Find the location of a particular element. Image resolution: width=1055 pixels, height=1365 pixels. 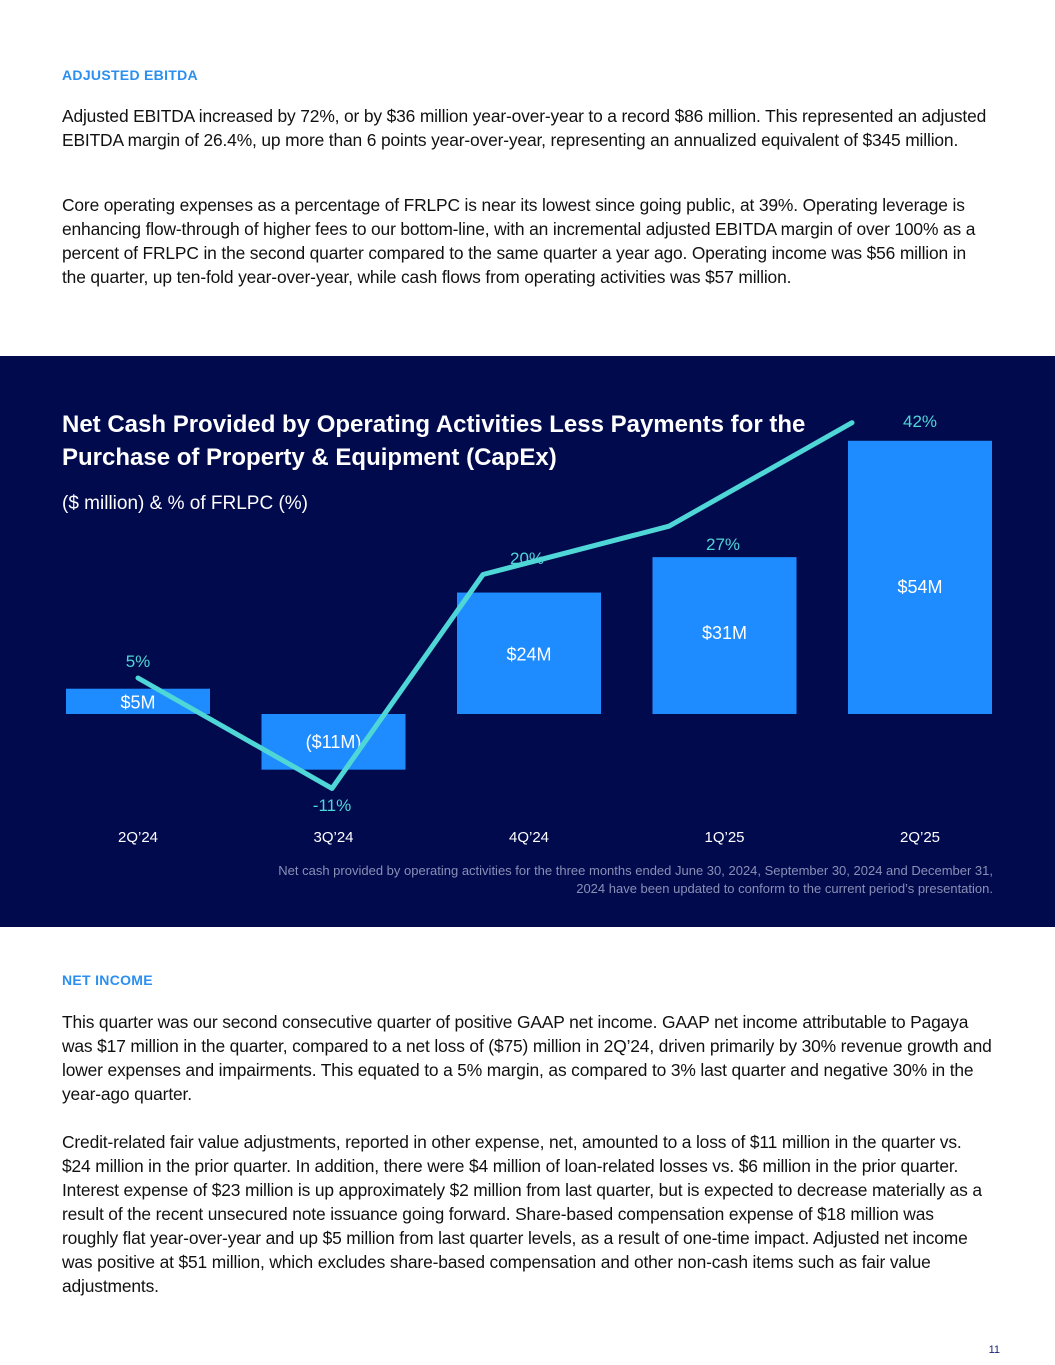

x-tick-label: 4Q’24 is located at coordinates (529, 837).